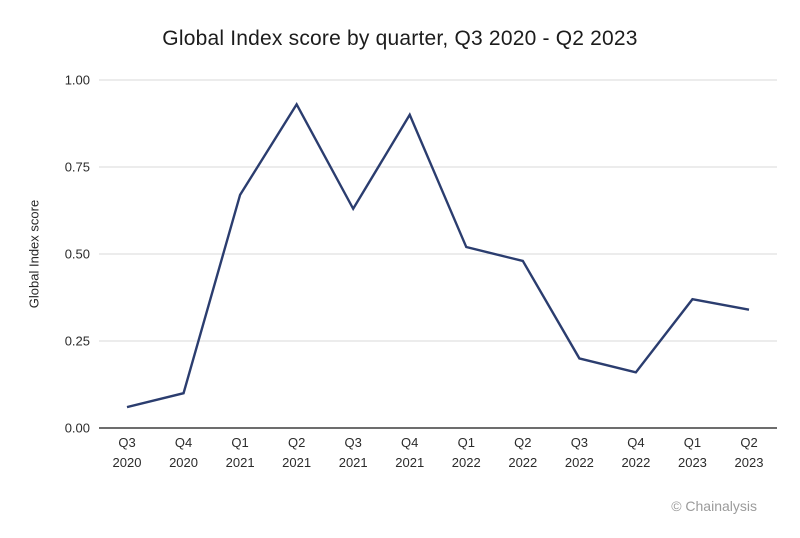 The image size is (800, 538). What do you see at coordinates (77, 167) in the screenshot?
I see `y-tick-label: 0.75` at bounding box center [77, 167].